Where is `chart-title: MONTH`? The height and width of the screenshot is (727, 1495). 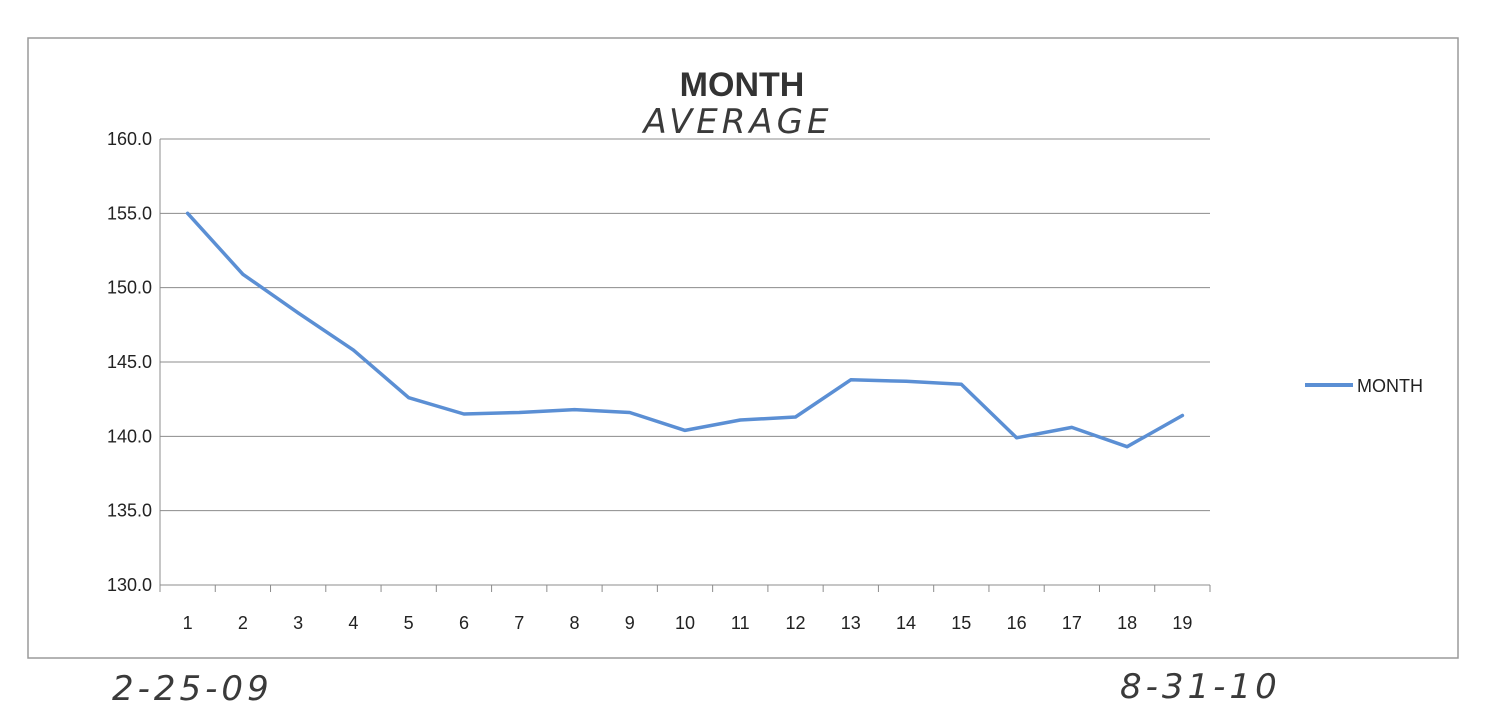 chart-title: MONTH is located at coordinates (742, 85).